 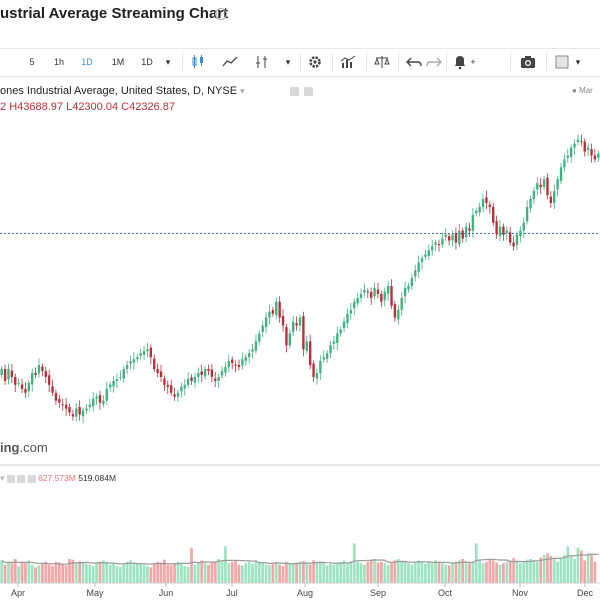 I want to click on layout-square-icon, so click(x=562, y=62).